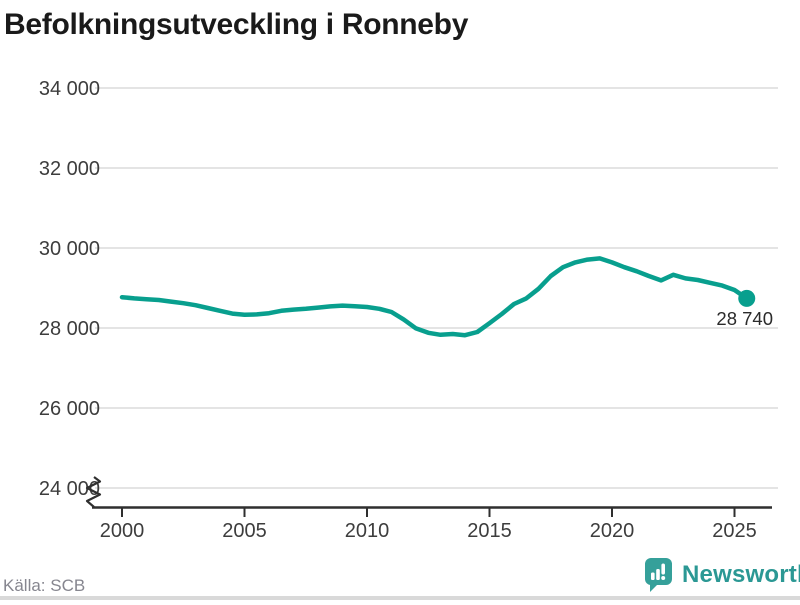  I want to click on x-tick-label: 2010, so click(367, 531).